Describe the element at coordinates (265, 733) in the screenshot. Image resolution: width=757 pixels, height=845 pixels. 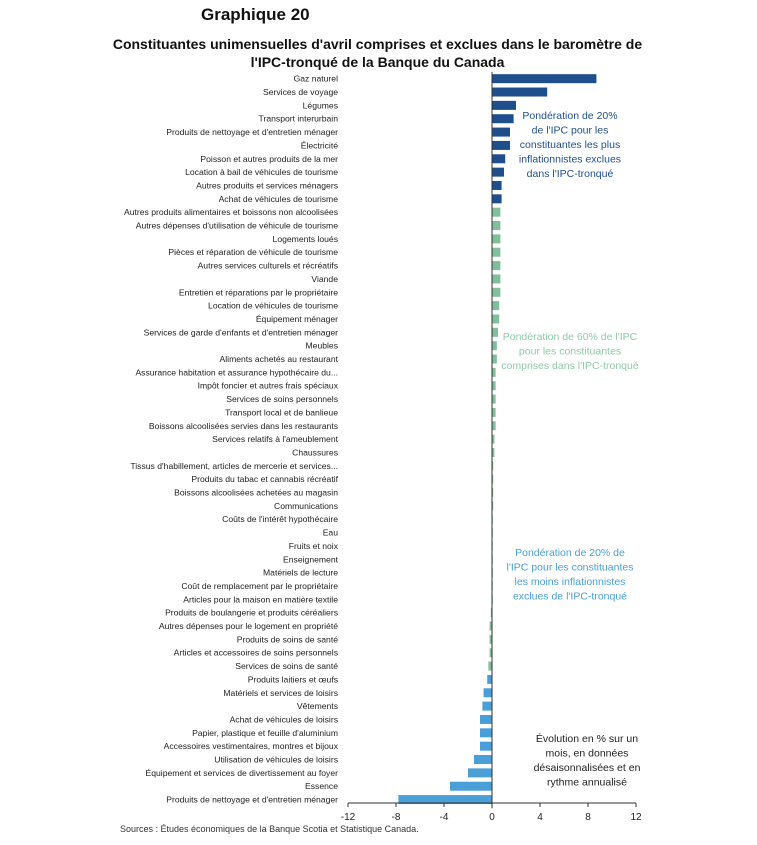
I see `category-label: Papier, plastique et feuille d'aluminium` at that location.